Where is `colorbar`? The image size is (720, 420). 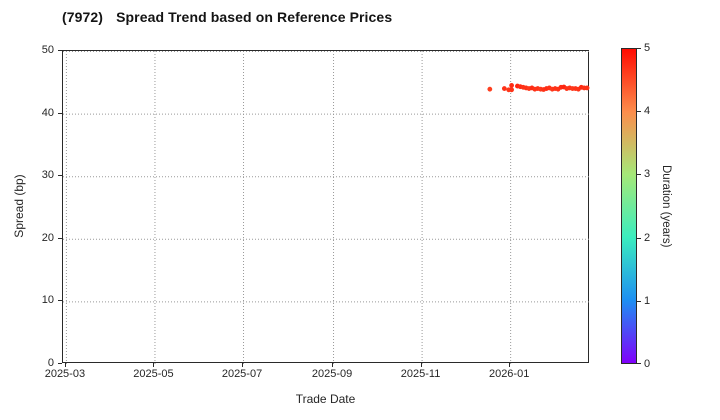 colorbar is located at coordinates (629, 206).